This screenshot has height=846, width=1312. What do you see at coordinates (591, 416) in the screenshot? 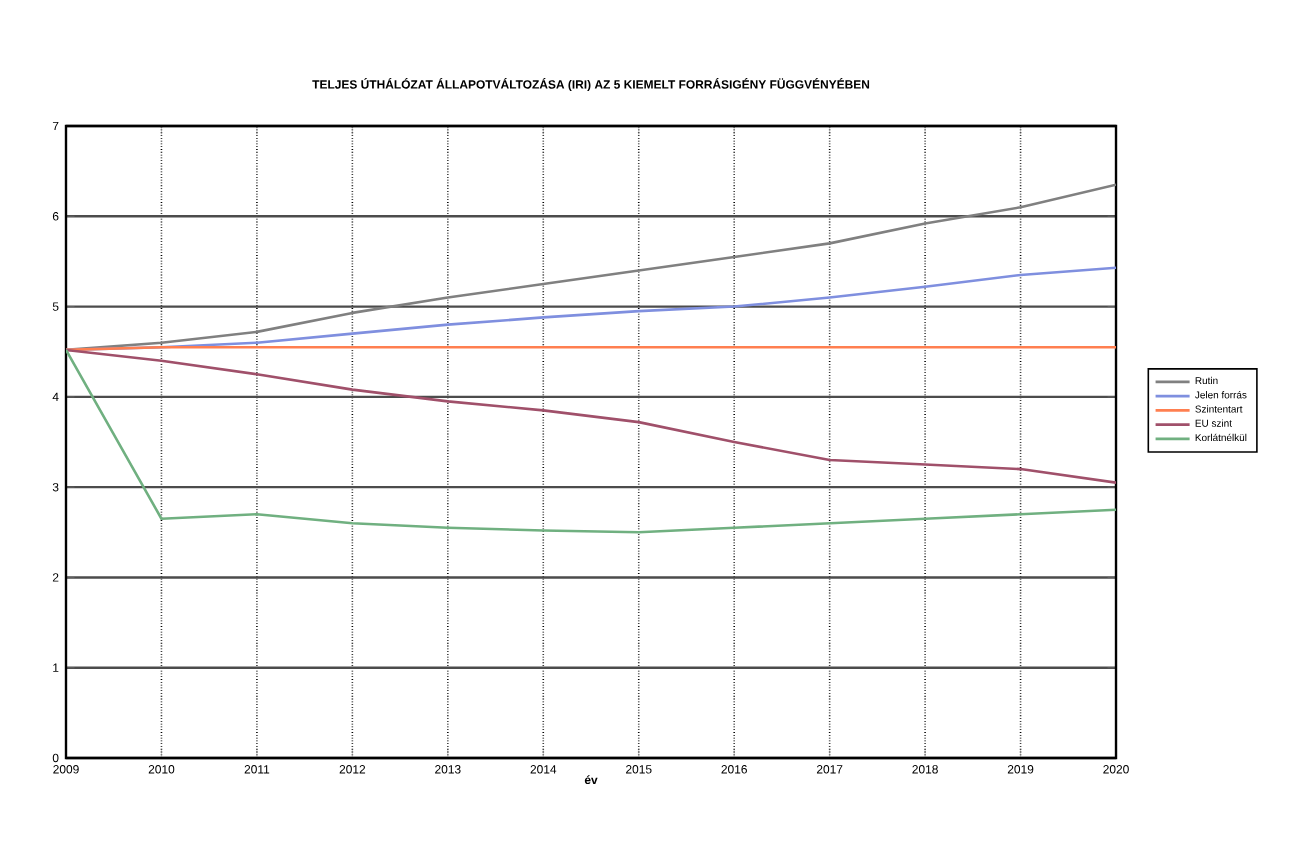
I see `line-series` at bounding box center [591, 416].